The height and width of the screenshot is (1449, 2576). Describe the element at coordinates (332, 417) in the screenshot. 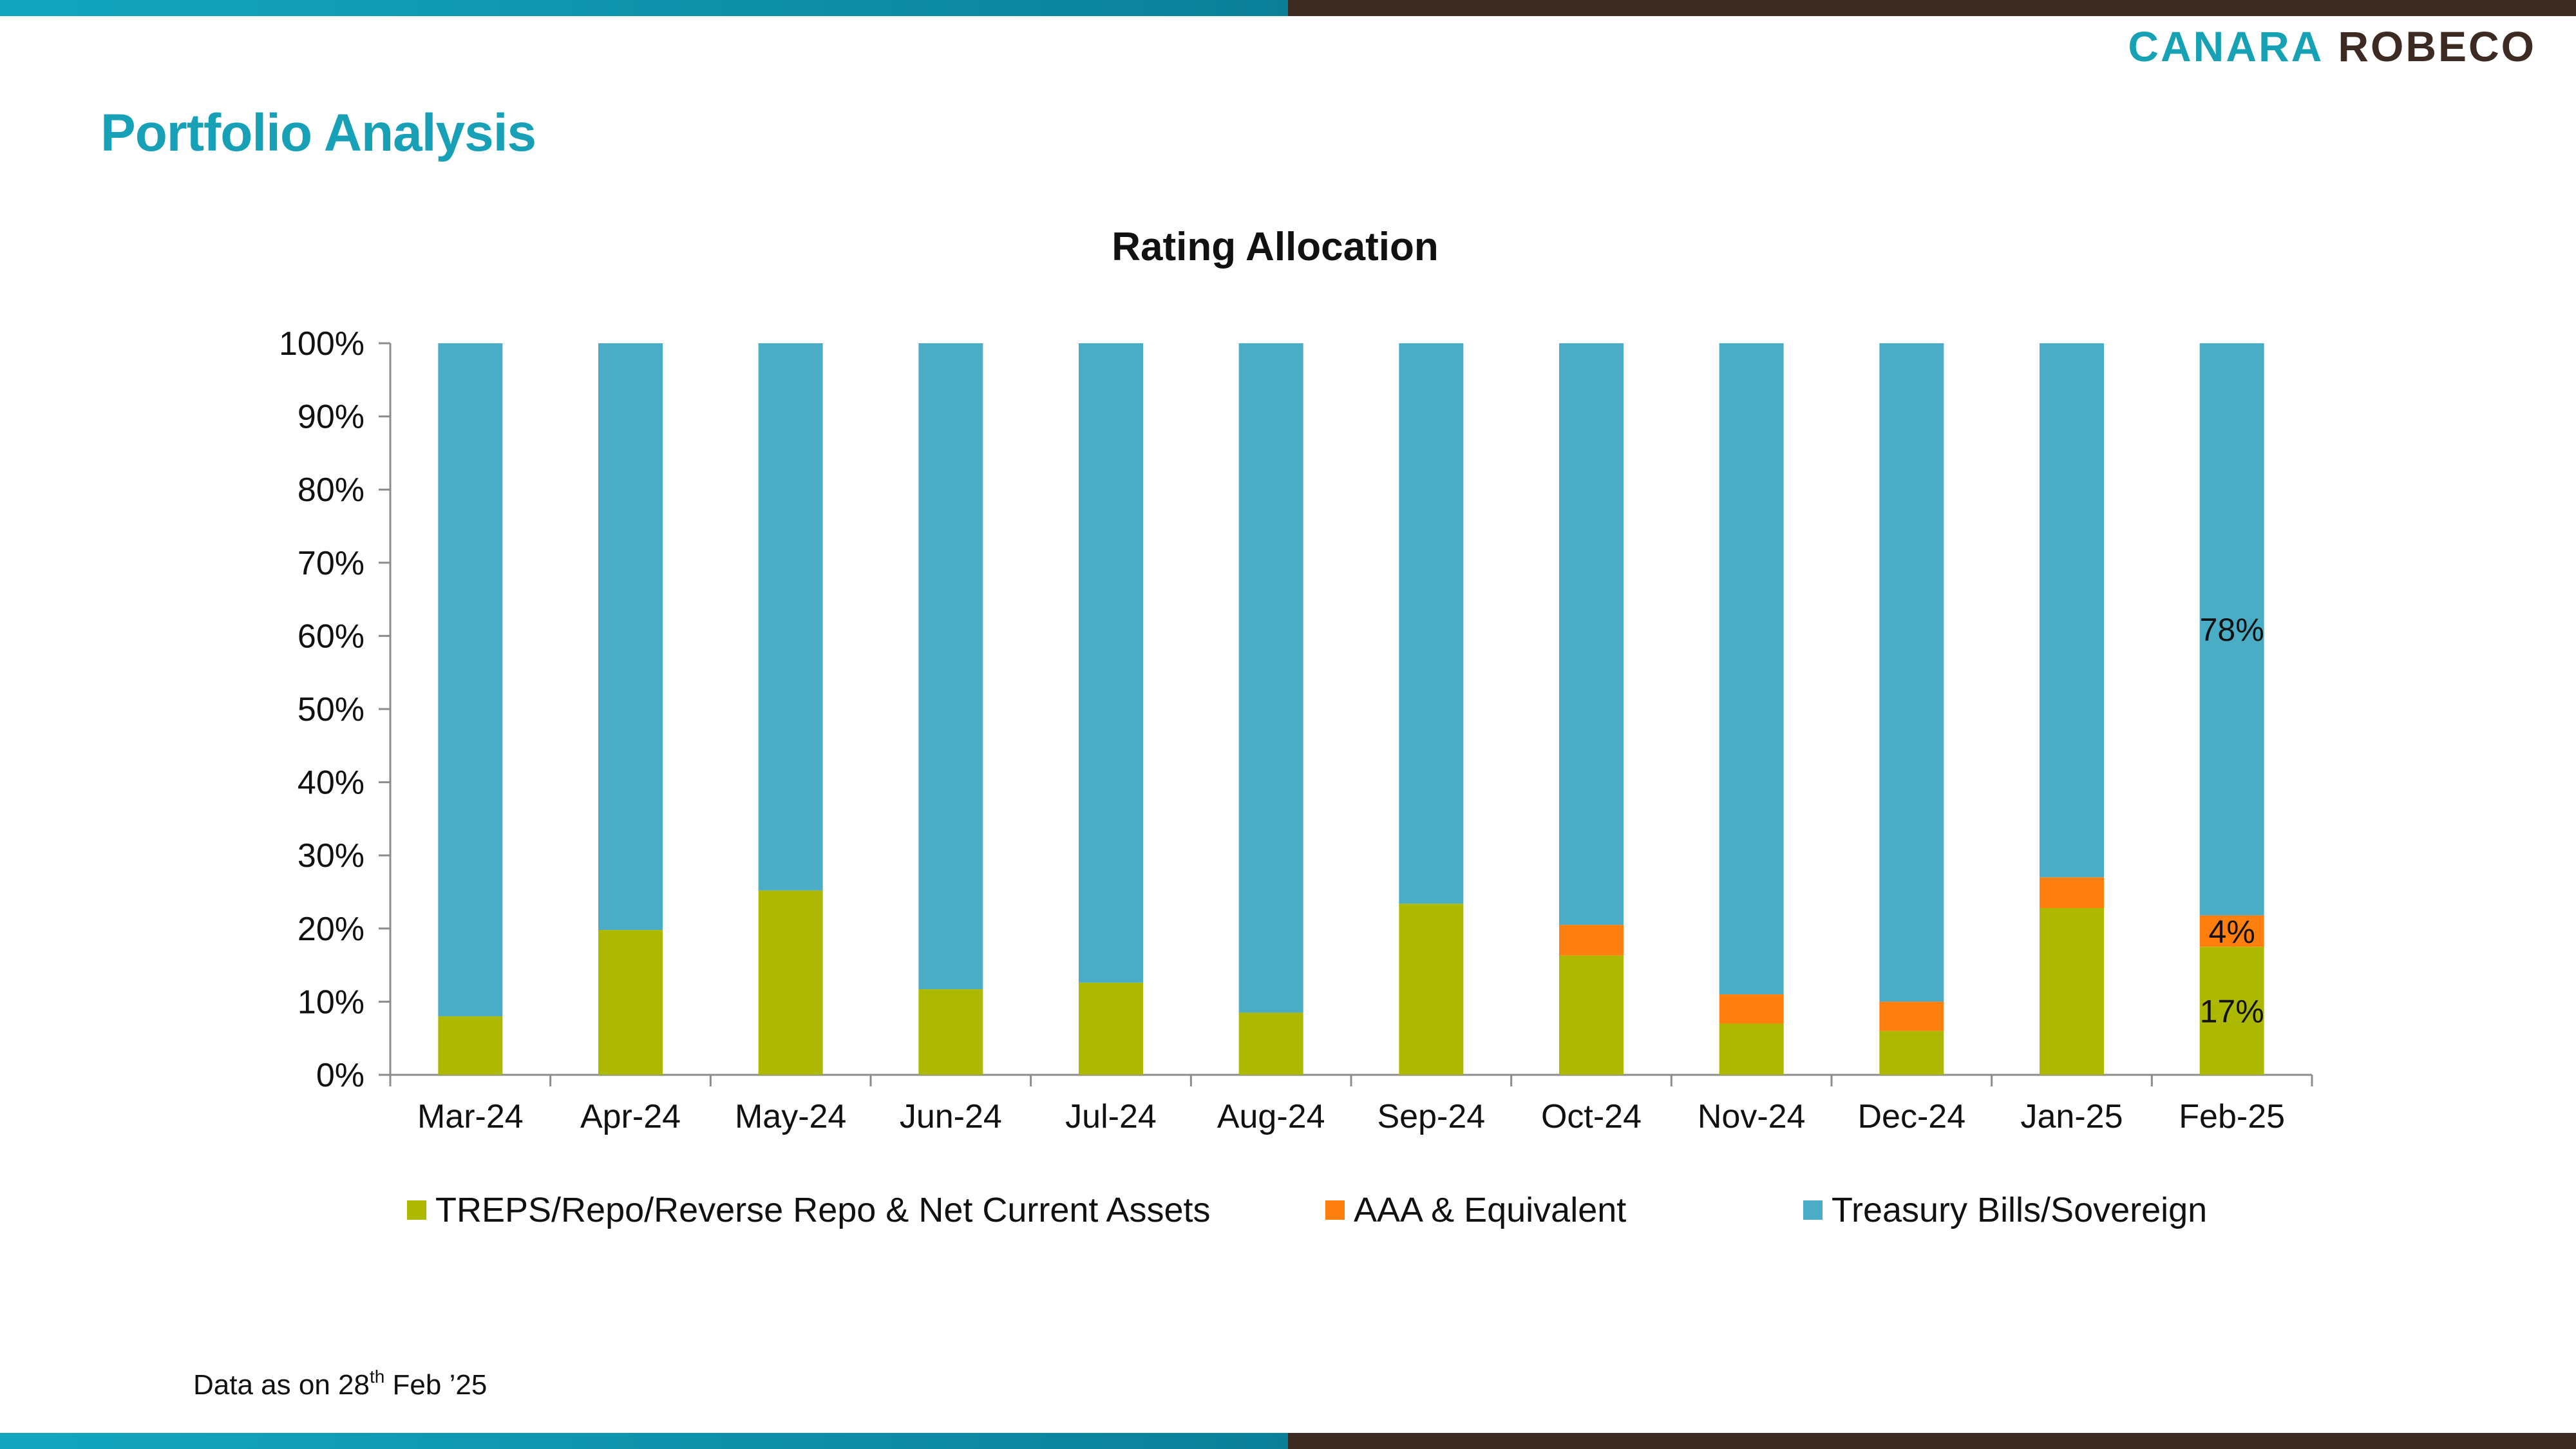

I see `y-tick-label: 90%` at that location.